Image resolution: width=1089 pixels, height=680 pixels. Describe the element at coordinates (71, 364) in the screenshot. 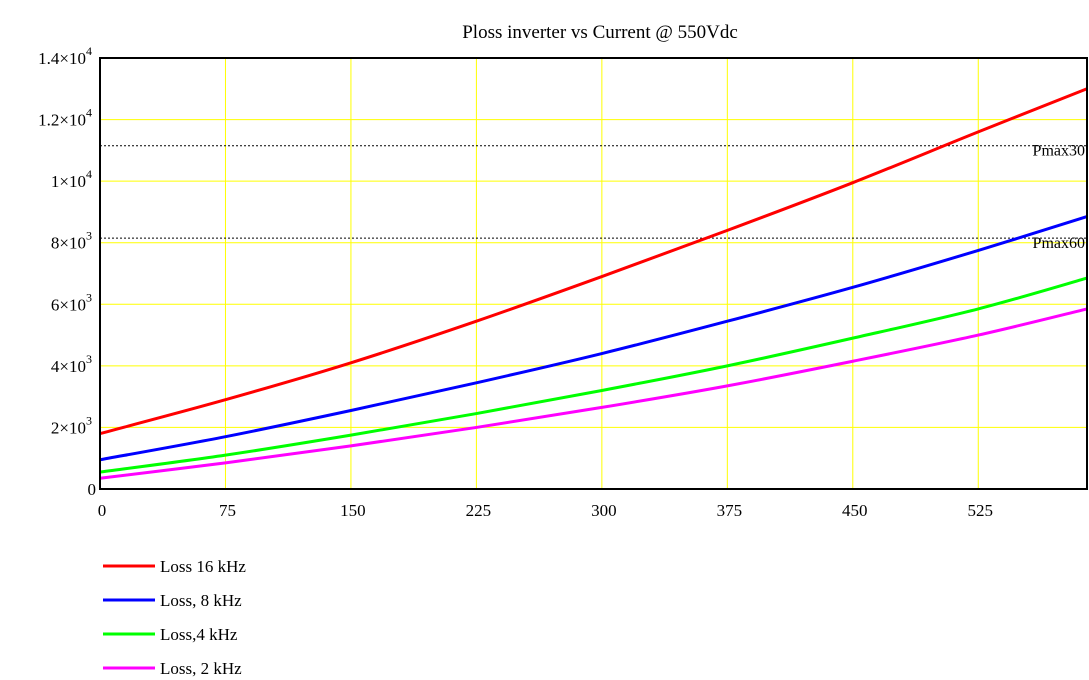

I see `y-tick-label: 4×10³` at that location.